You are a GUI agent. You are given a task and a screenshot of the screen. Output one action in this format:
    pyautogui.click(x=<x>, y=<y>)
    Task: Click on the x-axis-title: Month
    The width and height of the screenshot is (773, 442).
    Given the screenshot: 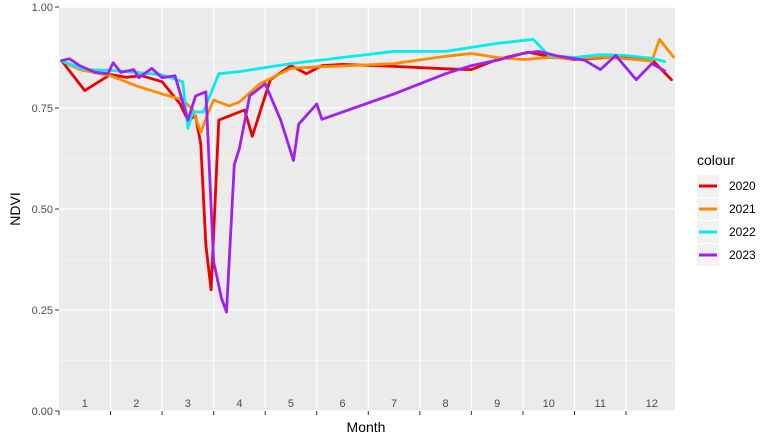 What is the action you would take?
    pyautogui.click(x=366, y=427)
    